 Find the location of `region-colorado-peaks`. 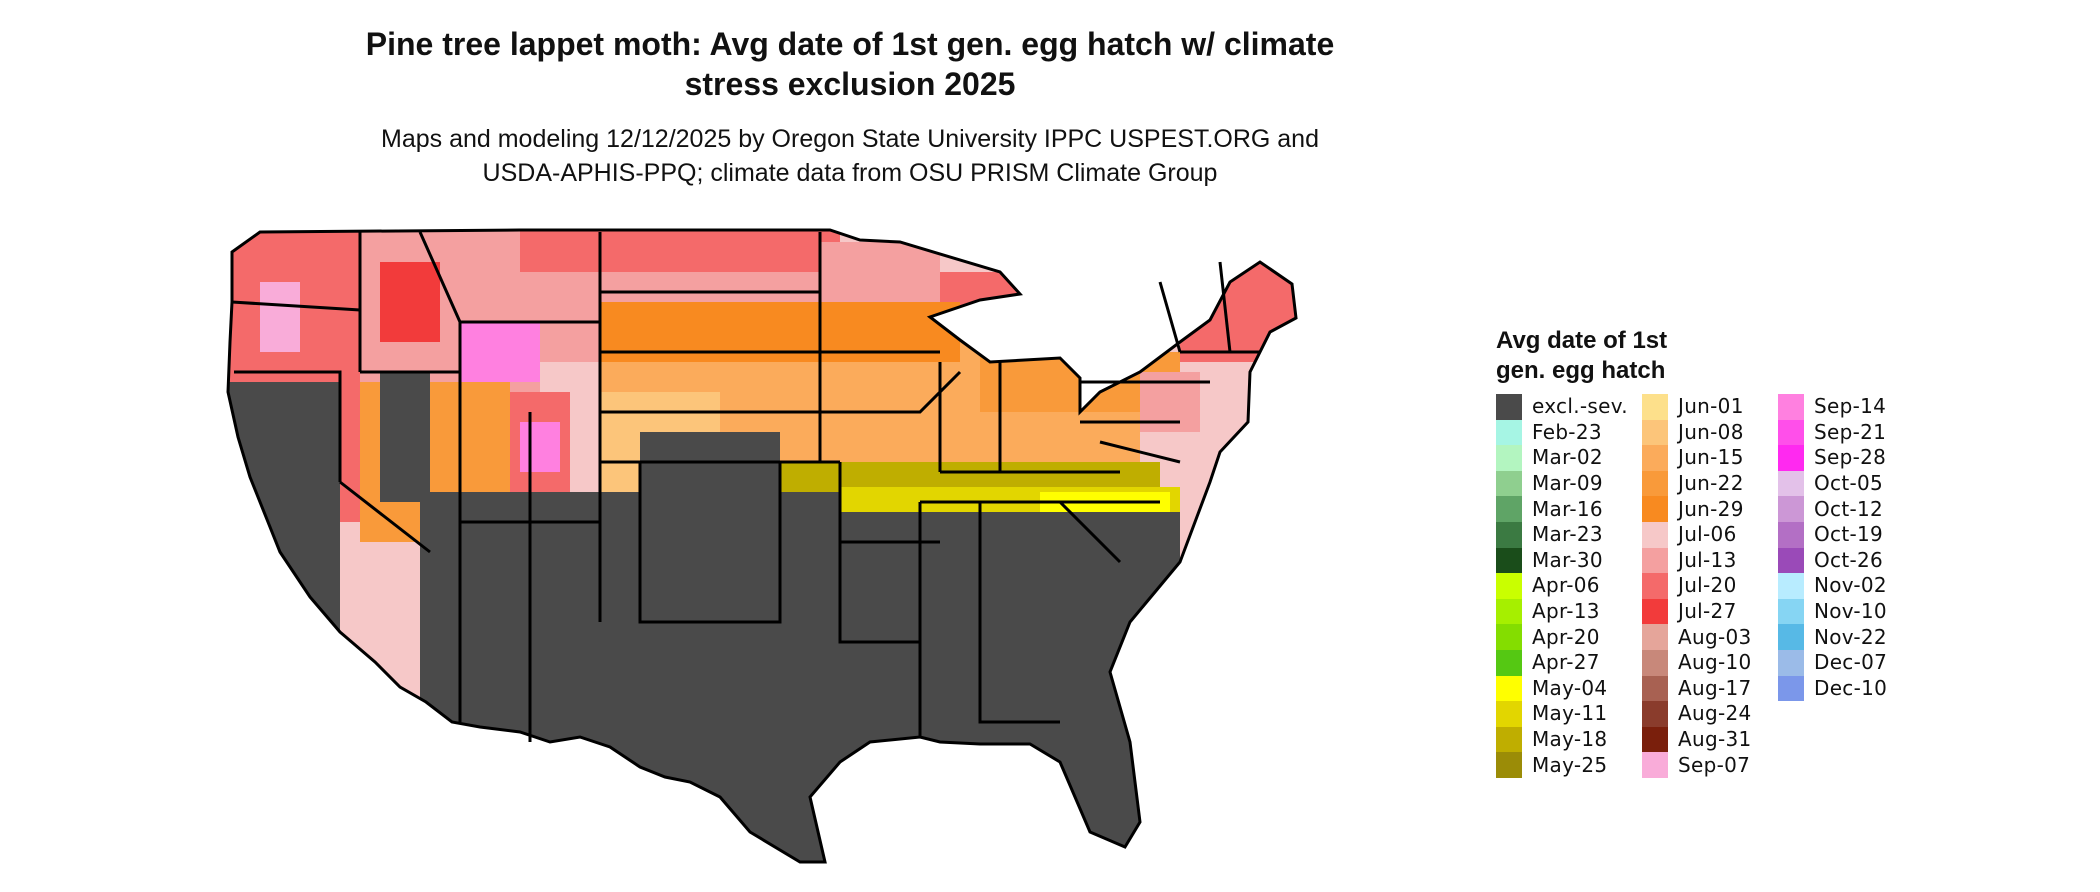

region-colorado-peaks is located at coordinates (540, 447).